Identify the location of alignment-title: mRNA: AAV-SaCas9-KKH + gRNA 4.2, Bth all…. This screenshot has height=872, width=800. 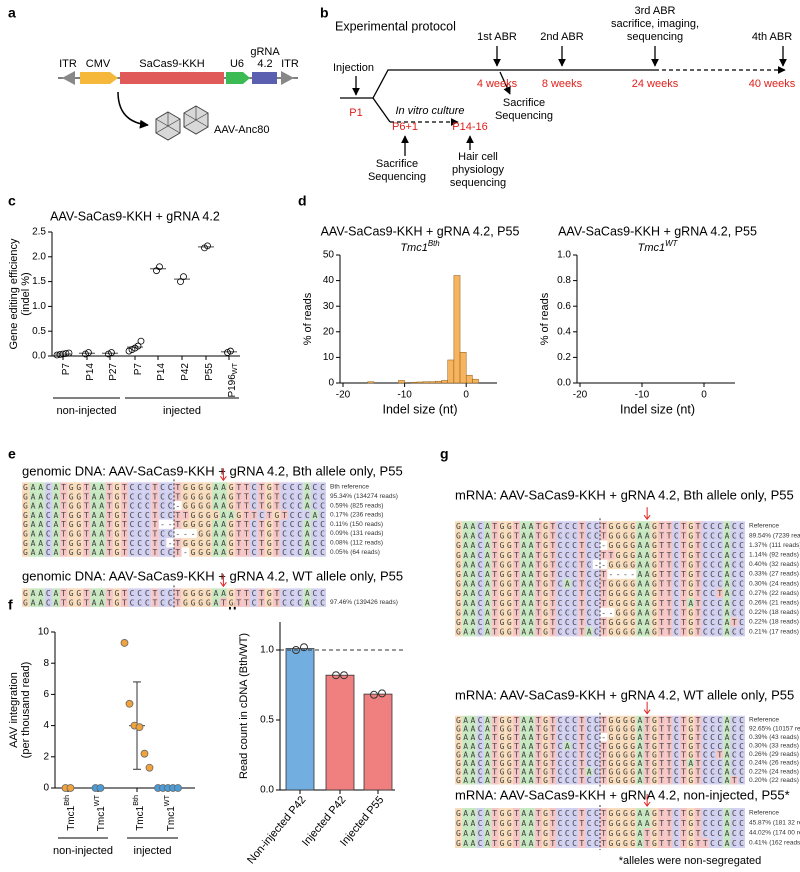
(624, 494).